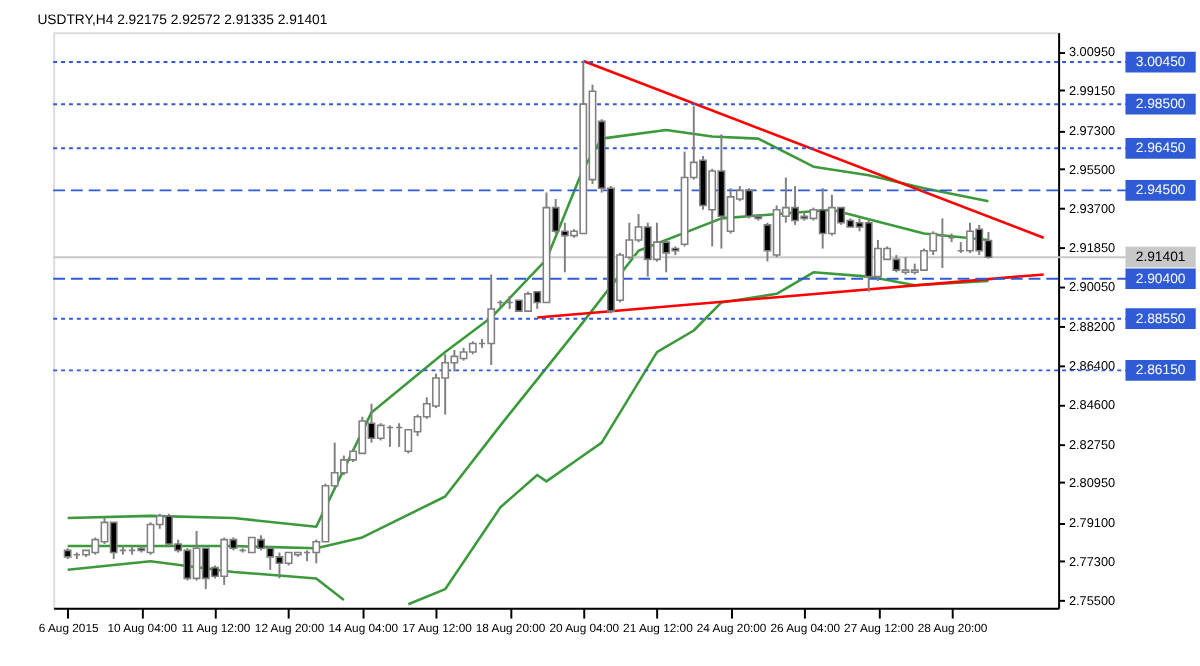  Describe the element at coordinates (206, 580) in the screenshot. I see `line-series` at that location.